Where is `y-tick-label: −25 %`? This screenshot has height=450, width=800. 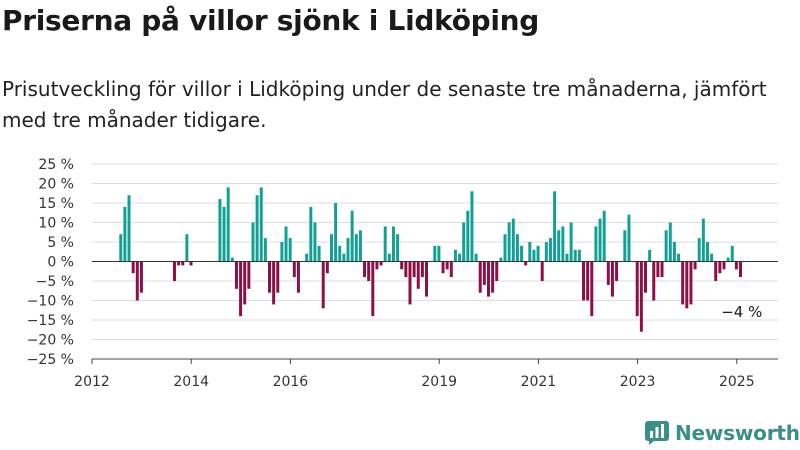
y-tick-label: −25 % is located at coordinates (50, 360).